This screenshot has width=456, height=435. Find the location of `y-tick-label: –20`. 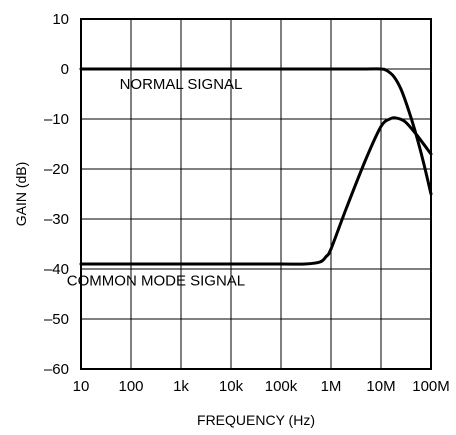

y-tick-label: –20 is located at coordinates (56, 169).